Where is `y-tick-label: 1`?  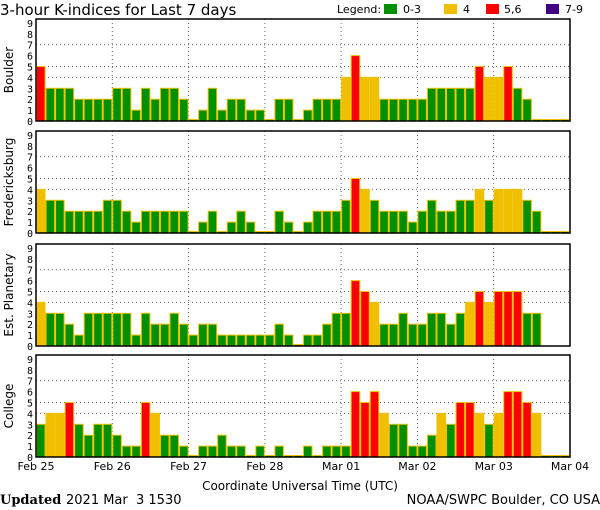 y-tick-label: 1 is located at coordinates (30, 336).